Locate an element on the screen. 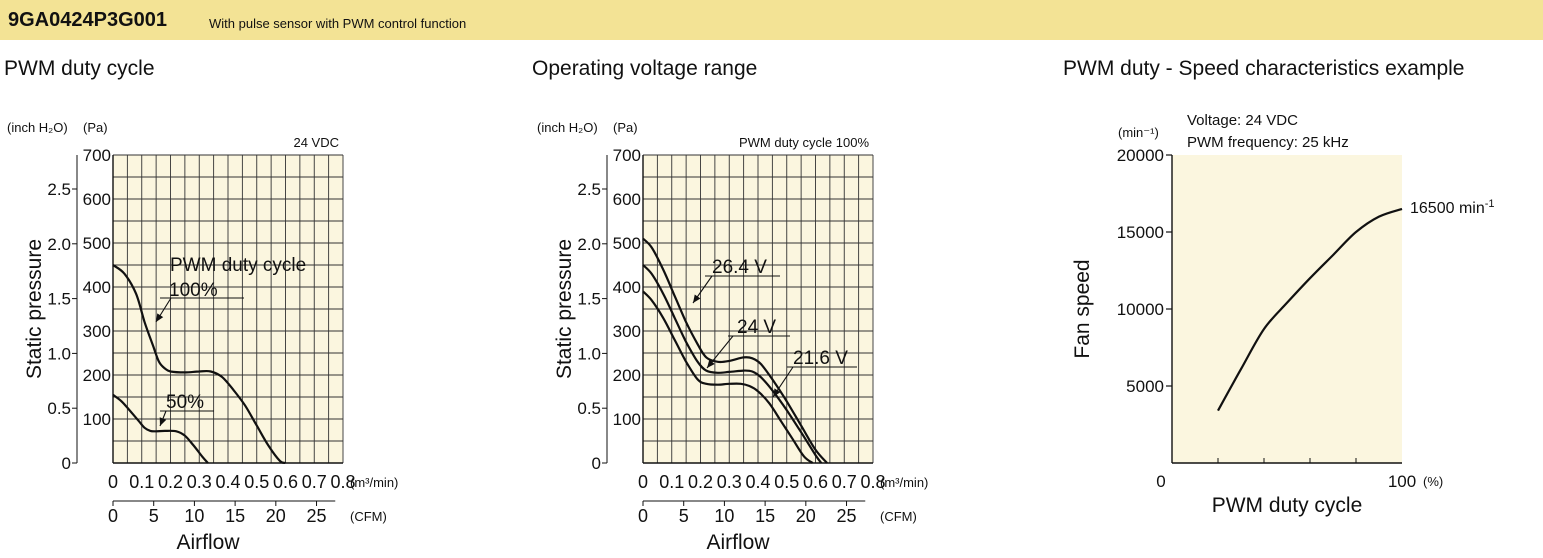 This screenshot has width=1543, height=558. operating-voltage-range-x-tick-label: 0.7 is located at coordinates (844, 482).